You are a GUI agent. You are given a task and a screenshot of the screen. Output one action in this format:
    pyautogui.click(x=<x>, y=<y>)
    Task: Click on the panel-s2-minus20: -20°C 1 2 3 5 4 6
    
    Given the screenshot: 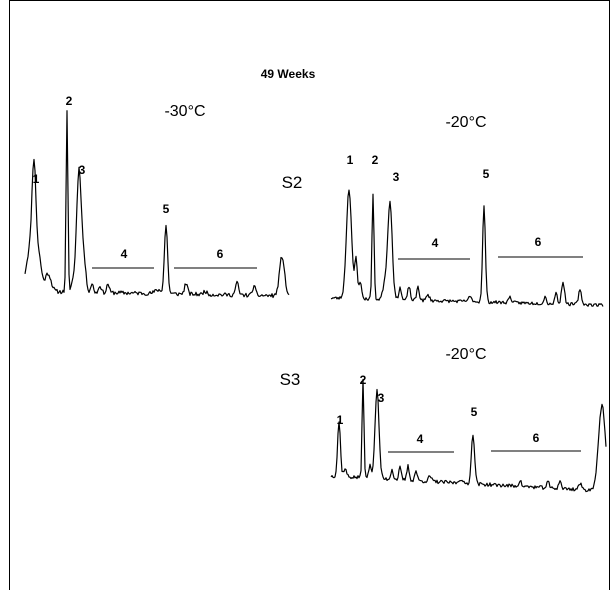 What is the action you would take?
    pyautogui.click(x=467, y=210)
    